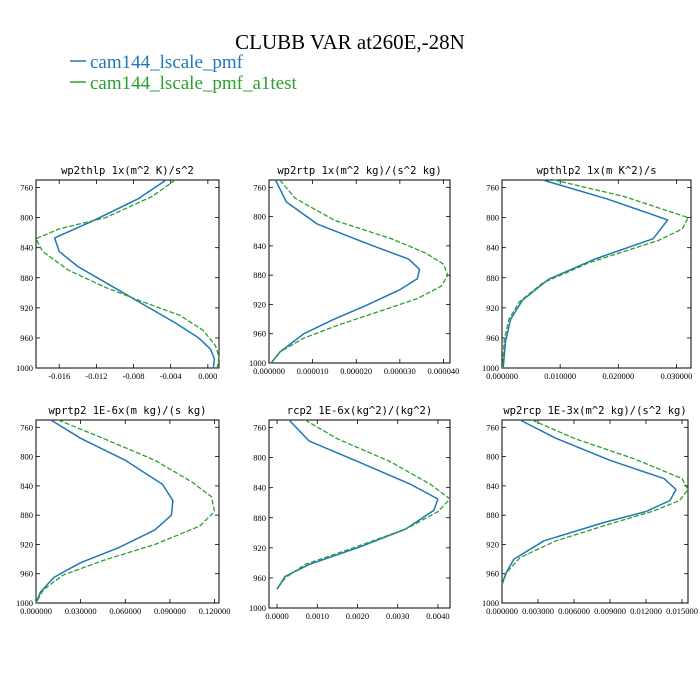  I want to click on panel-title-3: wprtp2 1E-6x(m kg)/(s kg), so click(127, 411).